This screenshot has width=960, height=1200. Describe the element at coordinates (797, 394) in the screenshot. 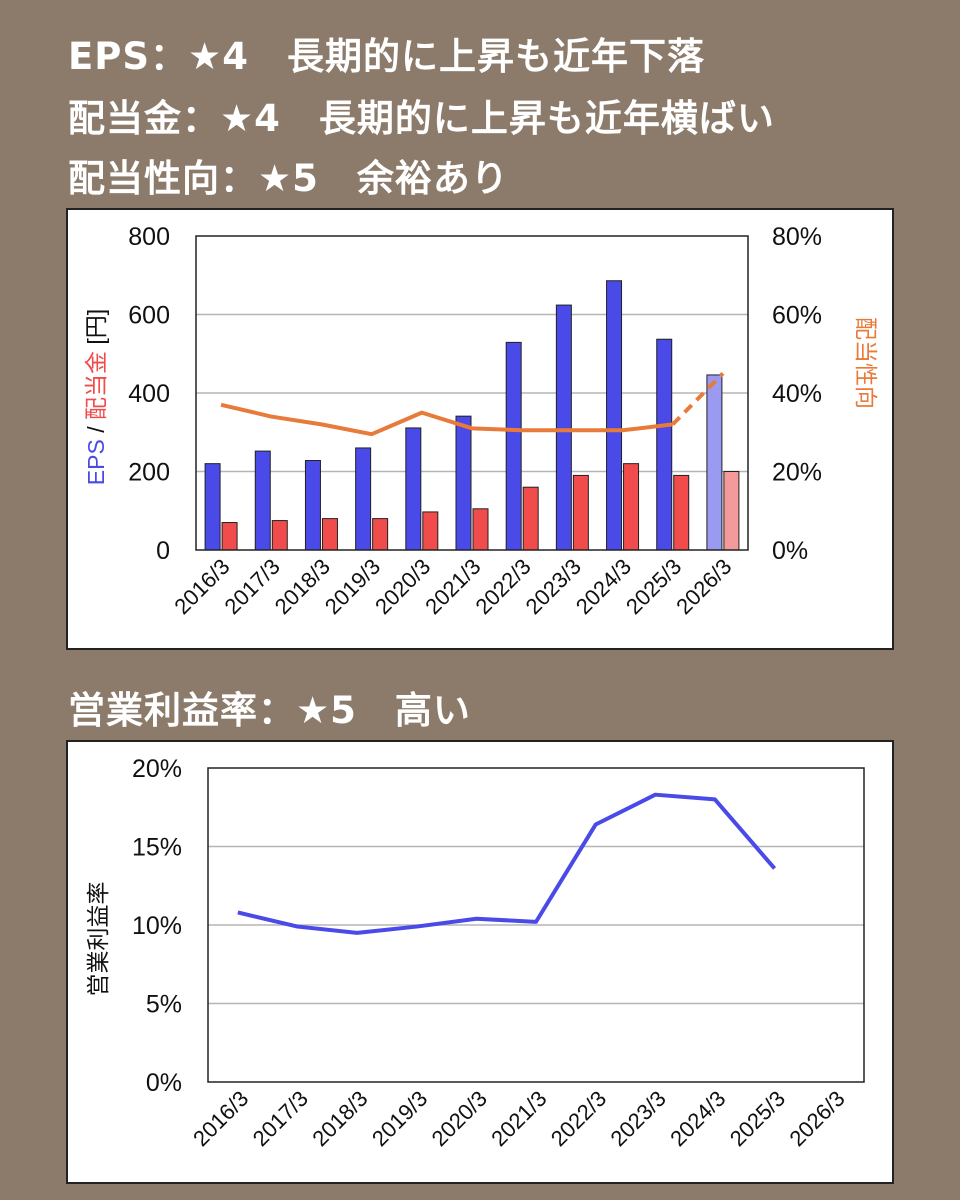

I see `y2-tick-label: 40%` at that location.